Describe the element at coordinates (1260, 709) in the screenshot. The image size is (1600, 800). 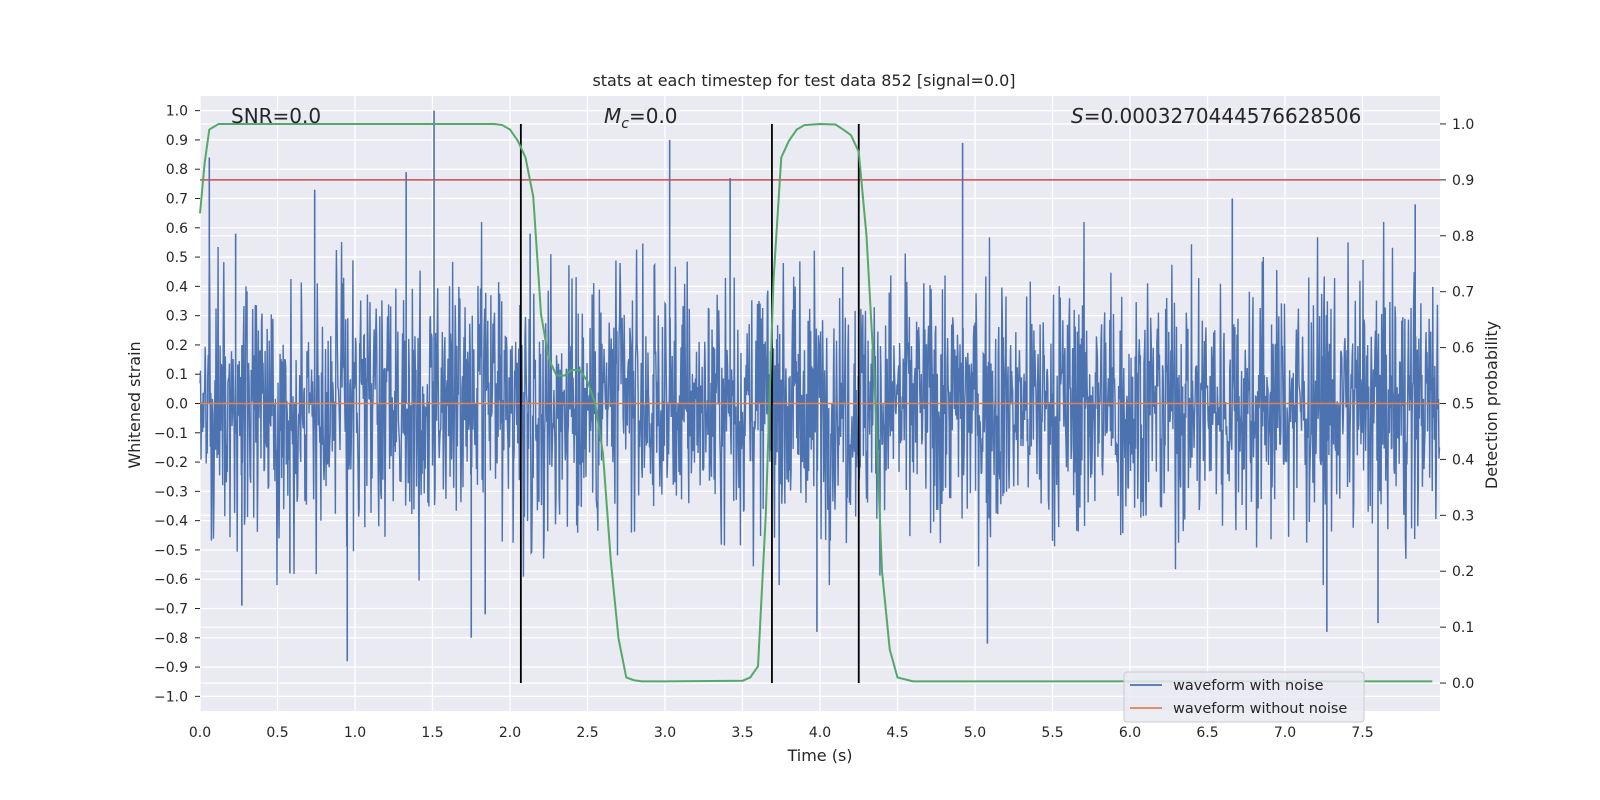
I see `legend-label-waveform-without-noise: waveform without noise` at that location.